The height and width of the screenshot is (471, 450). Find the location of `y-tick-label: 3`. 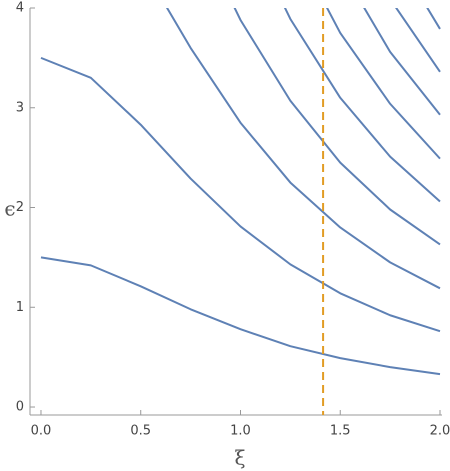

y-tick-label: 3 is located at coordinates (20, 107).